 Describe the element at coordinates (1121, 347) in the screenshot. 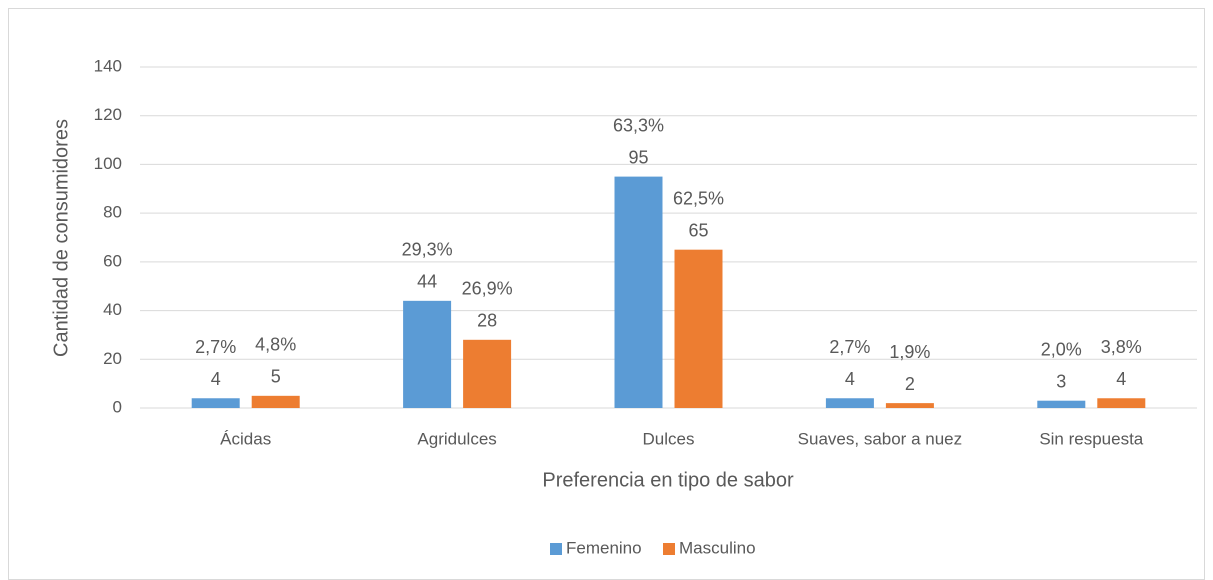

I see `percent-label: 3,8%` at that location.